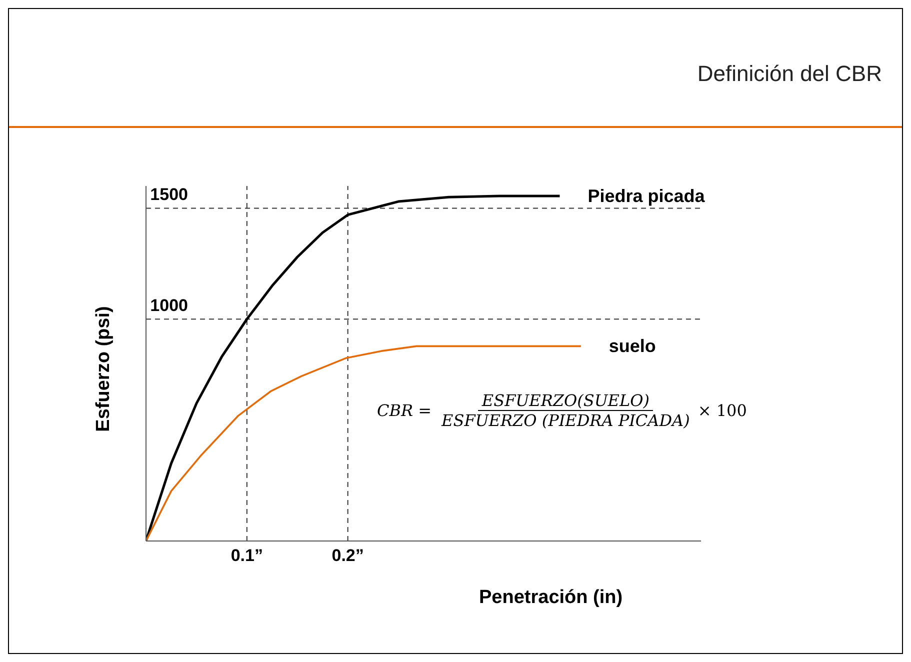  What do you see at coordinates (789, 74) in the screenshot?
I see `text: Definición del CBR` at bounding box center [789, 74].